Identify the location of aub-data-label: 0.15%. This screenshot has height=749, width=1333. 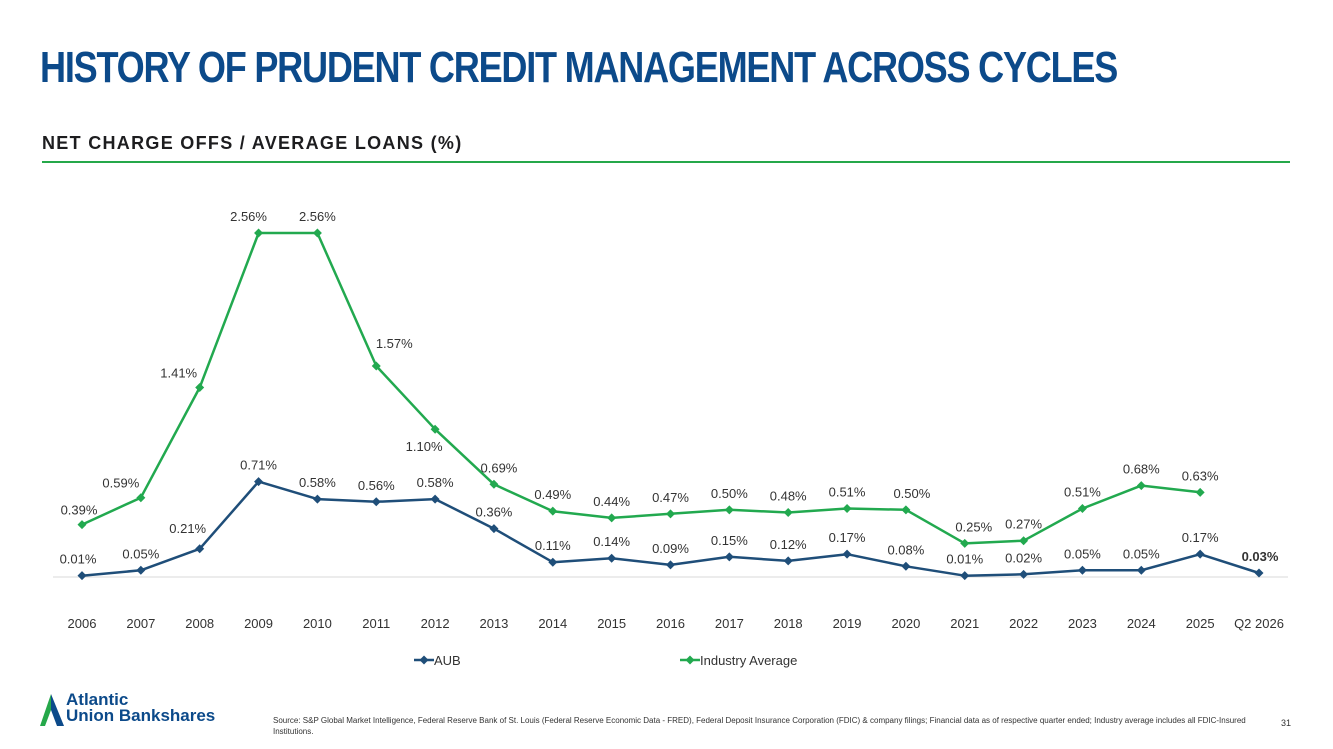
(729, 540).